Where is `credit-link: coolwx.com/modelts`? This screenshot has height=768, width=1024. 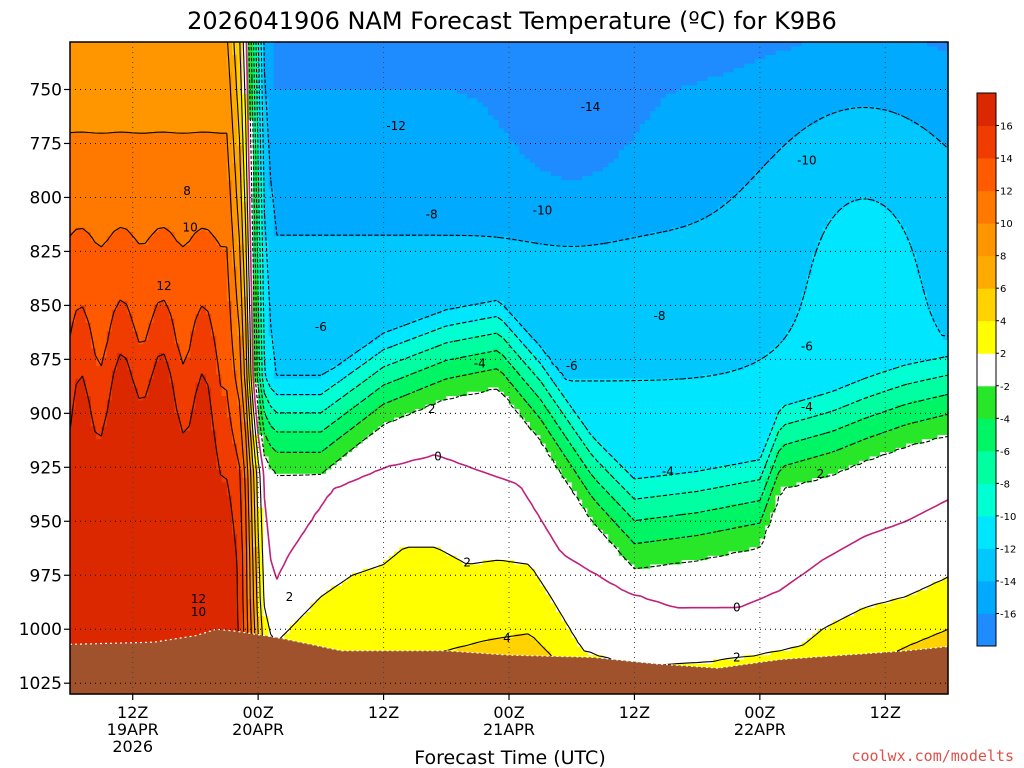
credit-link: coolwx.com/modelts is located at coordinates (932, 756).